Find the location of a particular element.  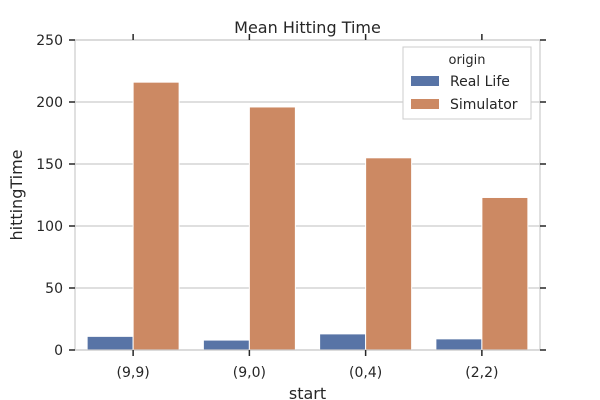

x-tick-labels: (9,9) (9,0) (0,4) (2,2) is located at coordinates (308, 373).